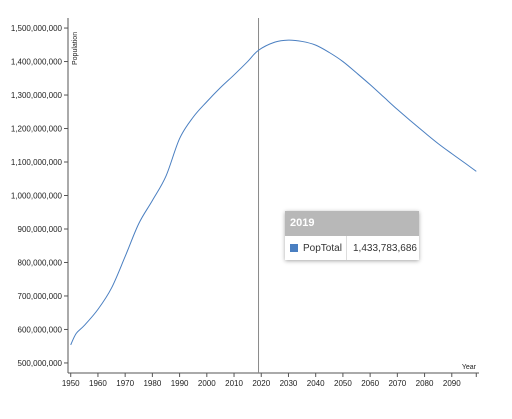 This screenshot has height=419, width=512. What do you see at coordinates (289, 383) in the screenshot?
I see `x-tick-label: 2030` at bounding box center [289, 383].